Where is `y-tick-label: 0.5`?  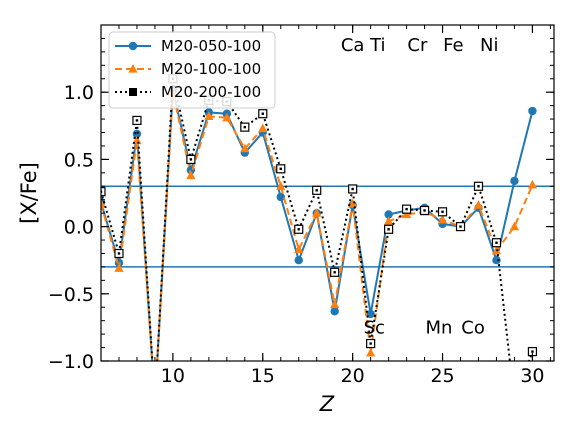 y-tick-label: 0.5 is located at coordinates (79, 160).